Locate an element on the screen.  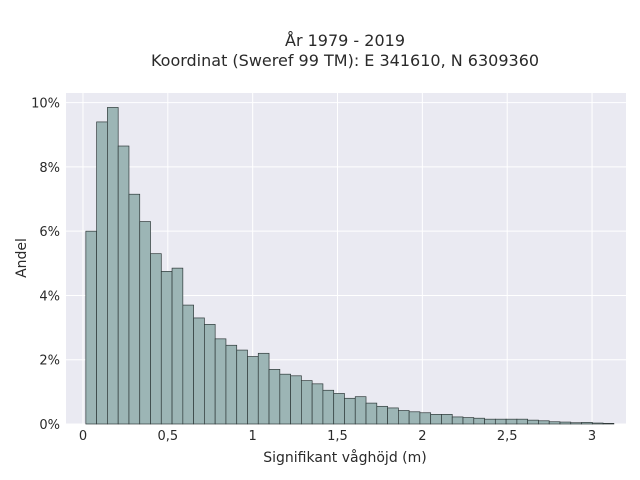
x-tick-label: 1 is located at coordinates (253, 436).